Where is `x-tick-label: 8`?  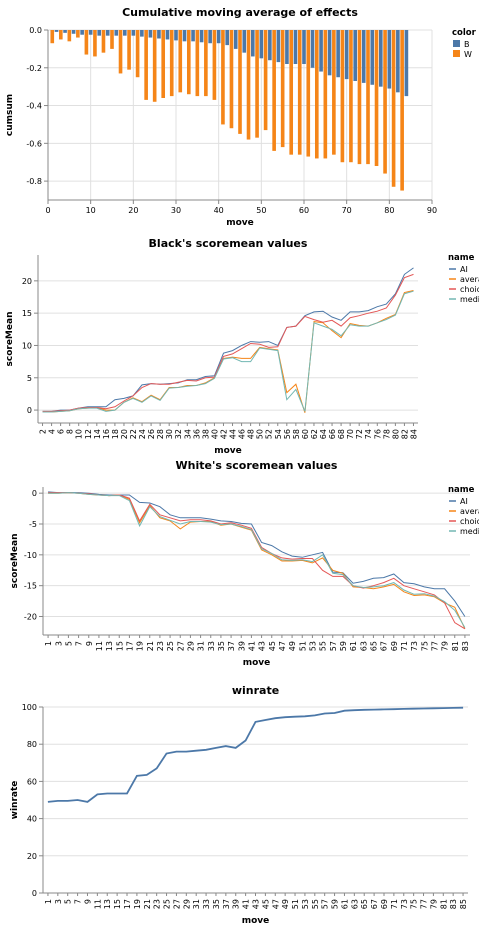 x-tick-label: 8 is located at coordinates (70, 431).